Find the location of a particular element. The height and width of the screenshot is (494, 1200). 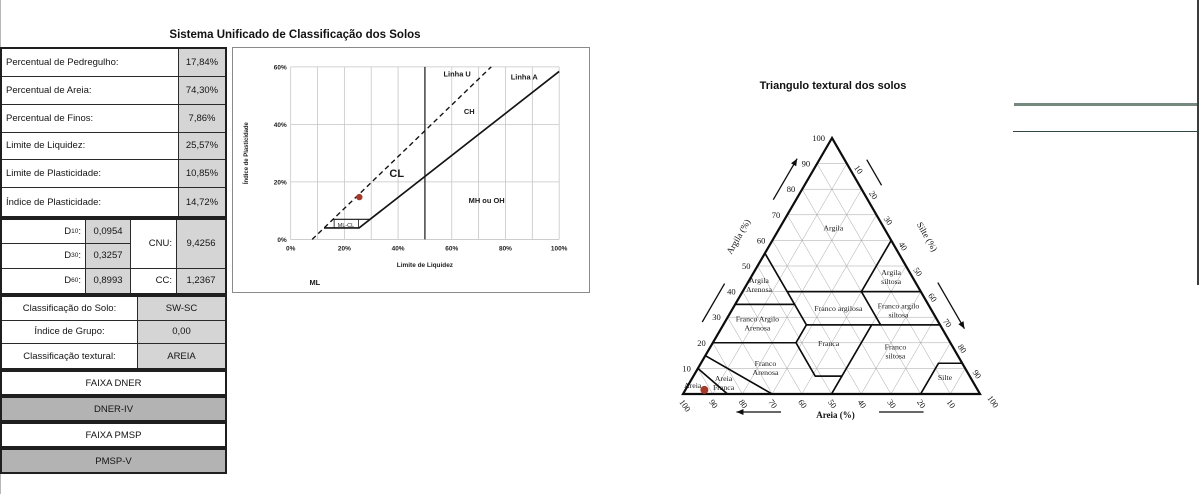

svg-text: 40% is located at coordinates (280, 125).